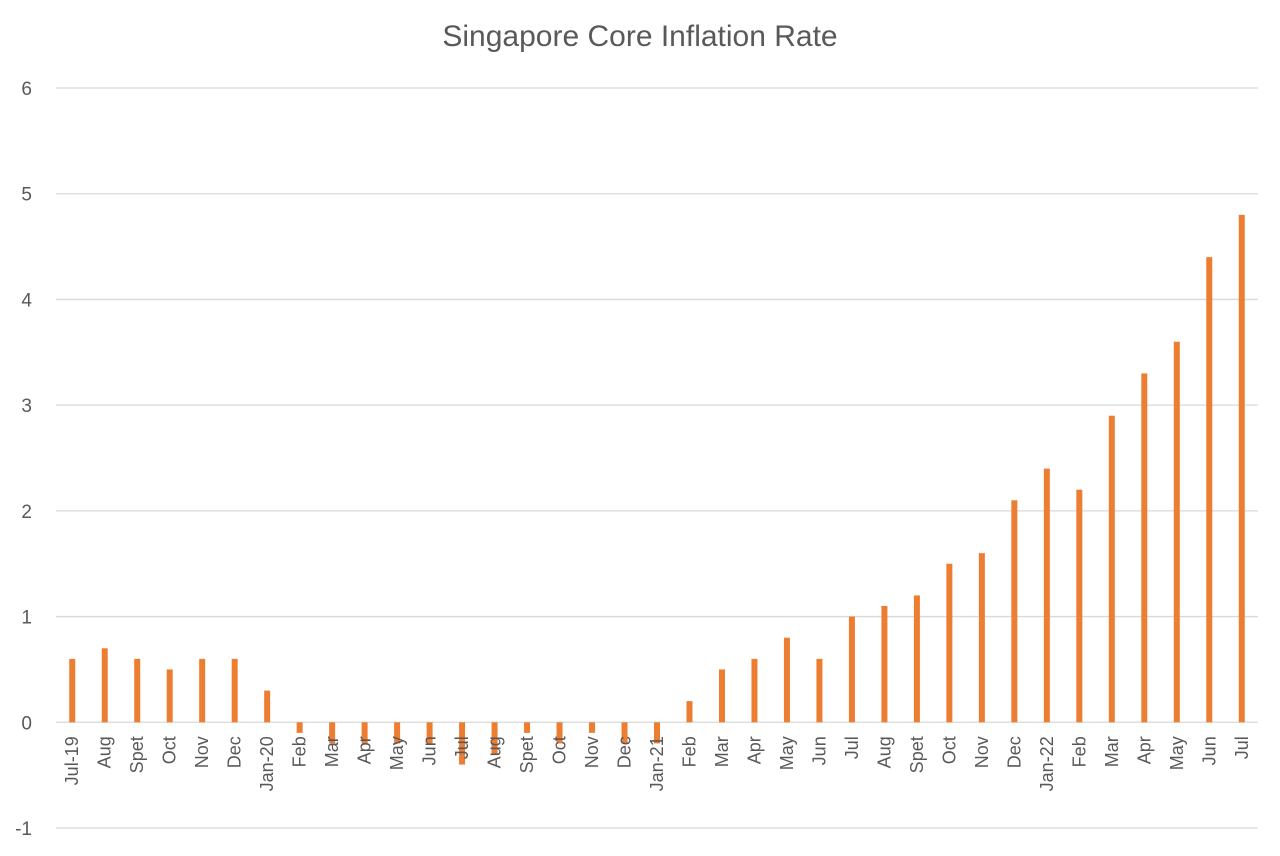 The width and height of the screenshot is (1280, 856). What do you see at coordinates (26, 89) in the screenshot?
I see `y-tick-label: 6` at bounding box center [26, 89].